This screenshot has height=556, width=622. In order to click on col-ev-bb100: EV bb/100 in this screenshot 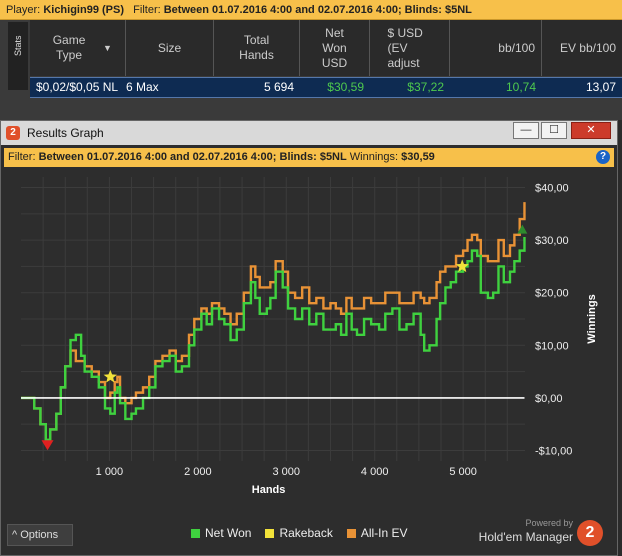, I will do `click(582, 48)`.